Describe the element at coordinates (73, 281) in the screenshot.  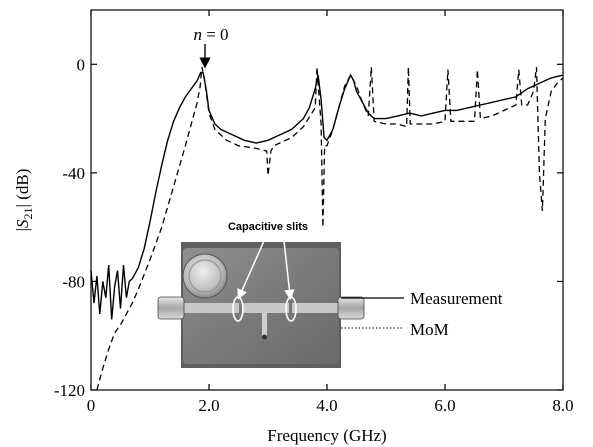
I see `y-tick-label: -80` at that location.